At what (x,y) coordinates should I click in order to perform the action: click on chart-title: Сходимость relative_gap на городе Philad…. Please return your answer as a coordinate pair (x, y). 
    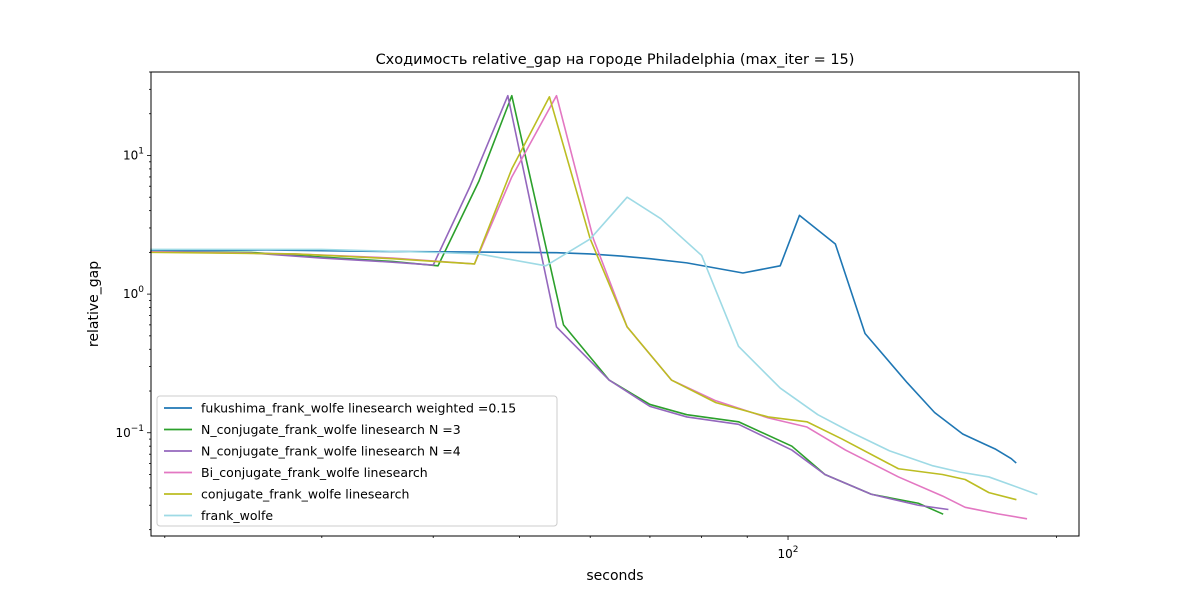
    Looking at the image, I should click on (615, 60).